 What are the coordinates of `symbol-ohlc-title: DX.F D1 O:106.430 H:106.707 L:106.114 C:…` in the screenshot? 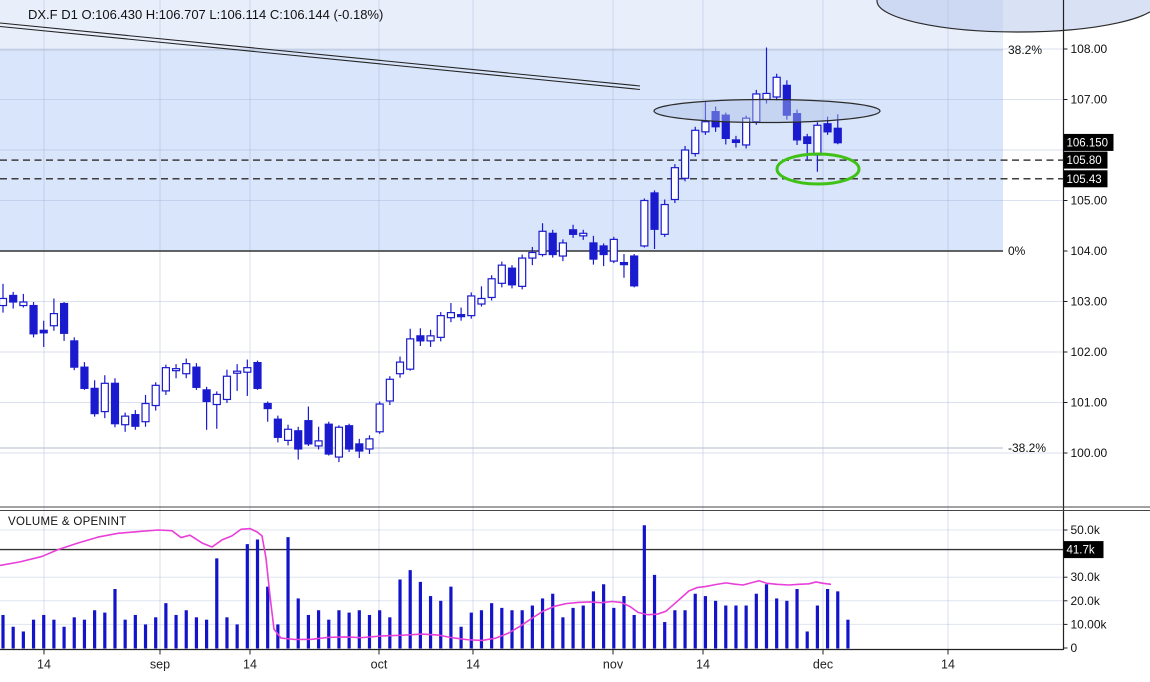 It's located at (205, 14).